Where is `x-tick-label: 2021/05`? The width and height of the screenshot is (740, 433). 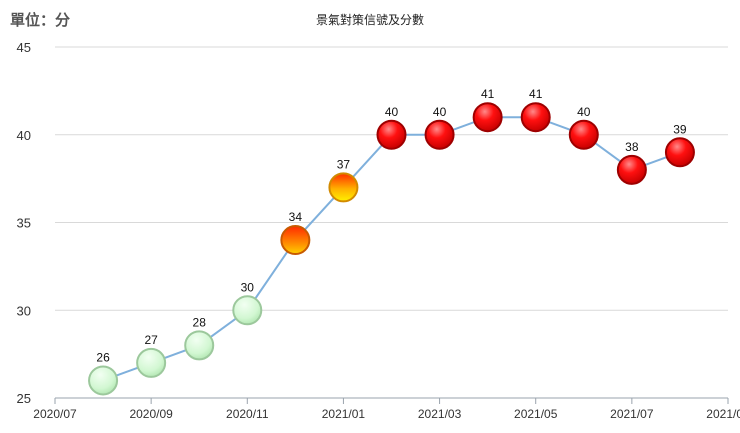 x-tick-label: 2021/05 is located at coordinates (536, 414).